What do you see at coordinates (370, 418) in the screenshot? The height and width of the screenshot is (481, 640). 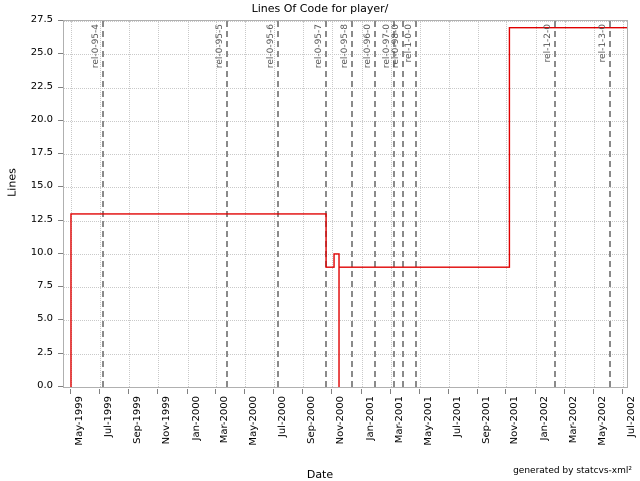 I see `x-tick-label: Jan-2001` at bounding box center [370, 418].